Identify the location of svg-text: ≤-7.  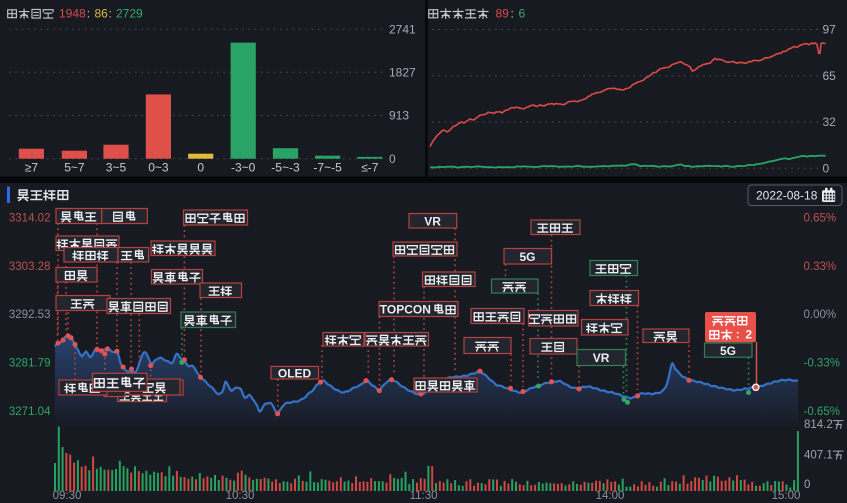
(370, 168).